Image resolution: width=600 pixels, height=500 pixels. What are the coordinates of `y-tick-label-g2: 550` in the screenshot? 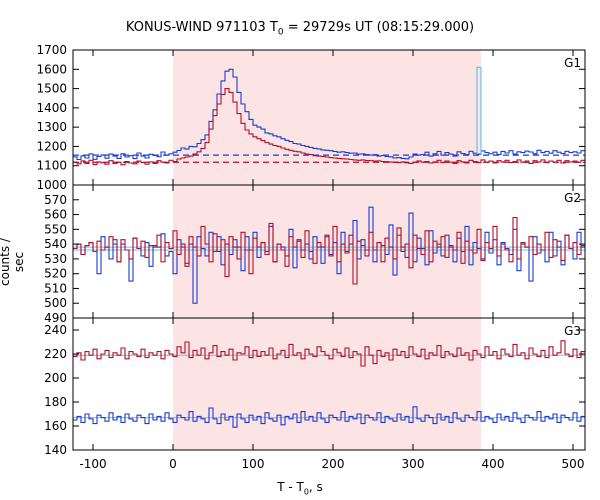 It's located at (55, 229).